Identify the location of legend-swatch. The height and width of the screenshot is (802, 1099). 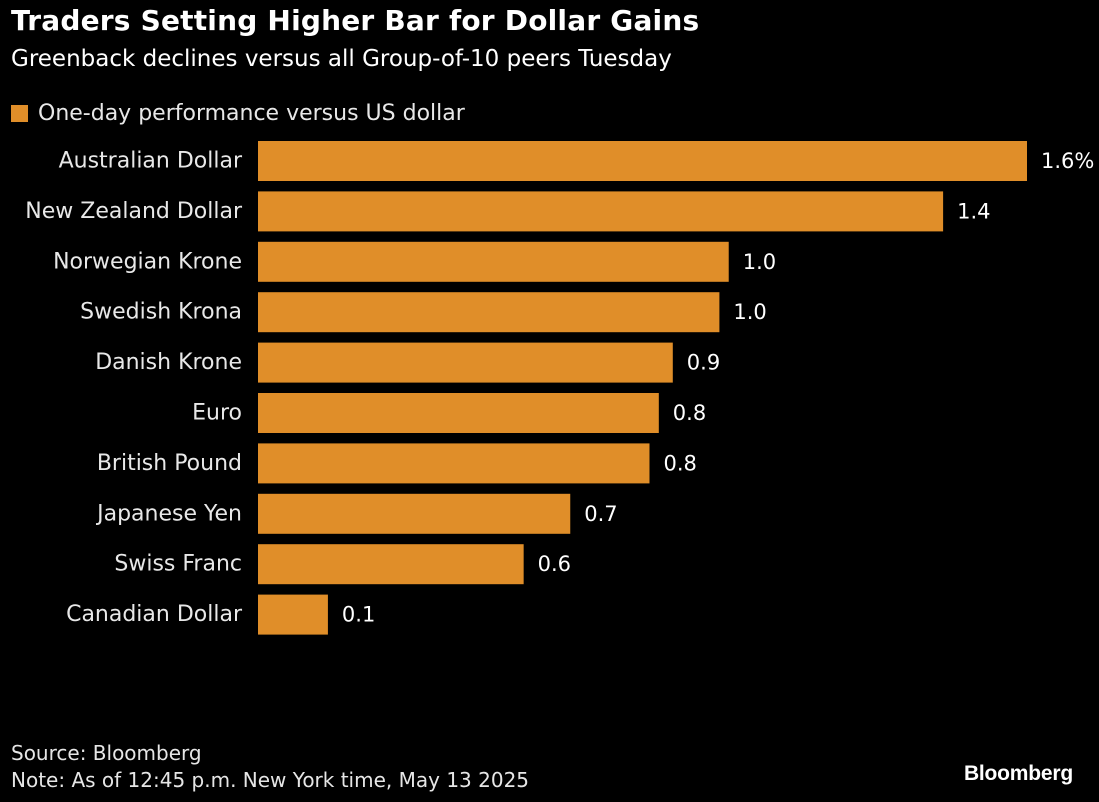
(19, 113).